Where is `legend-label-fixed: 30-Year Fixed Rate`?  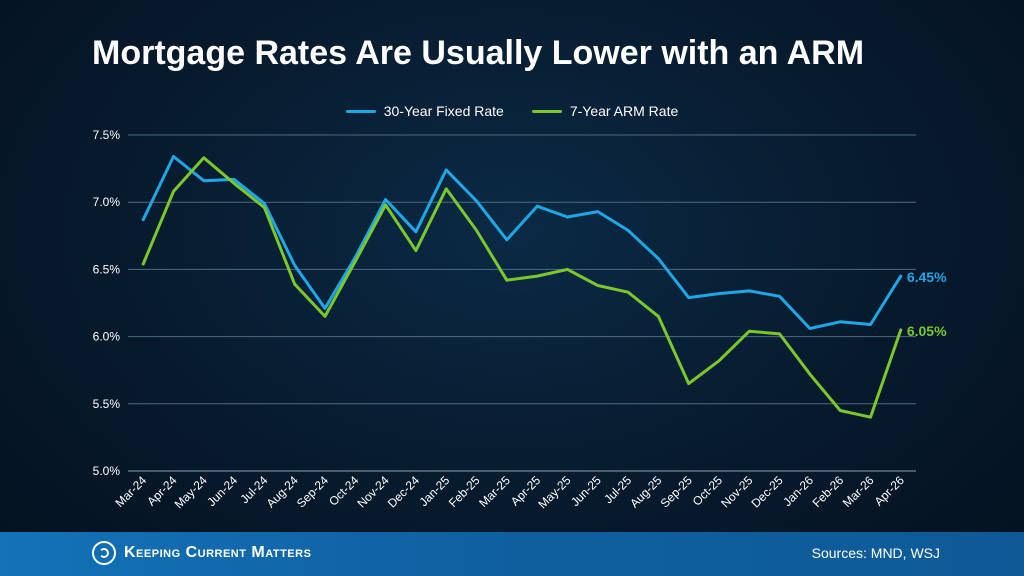
legend-label-fixed: 30-Year Fixed Rate is located at coordinates (443, 111).